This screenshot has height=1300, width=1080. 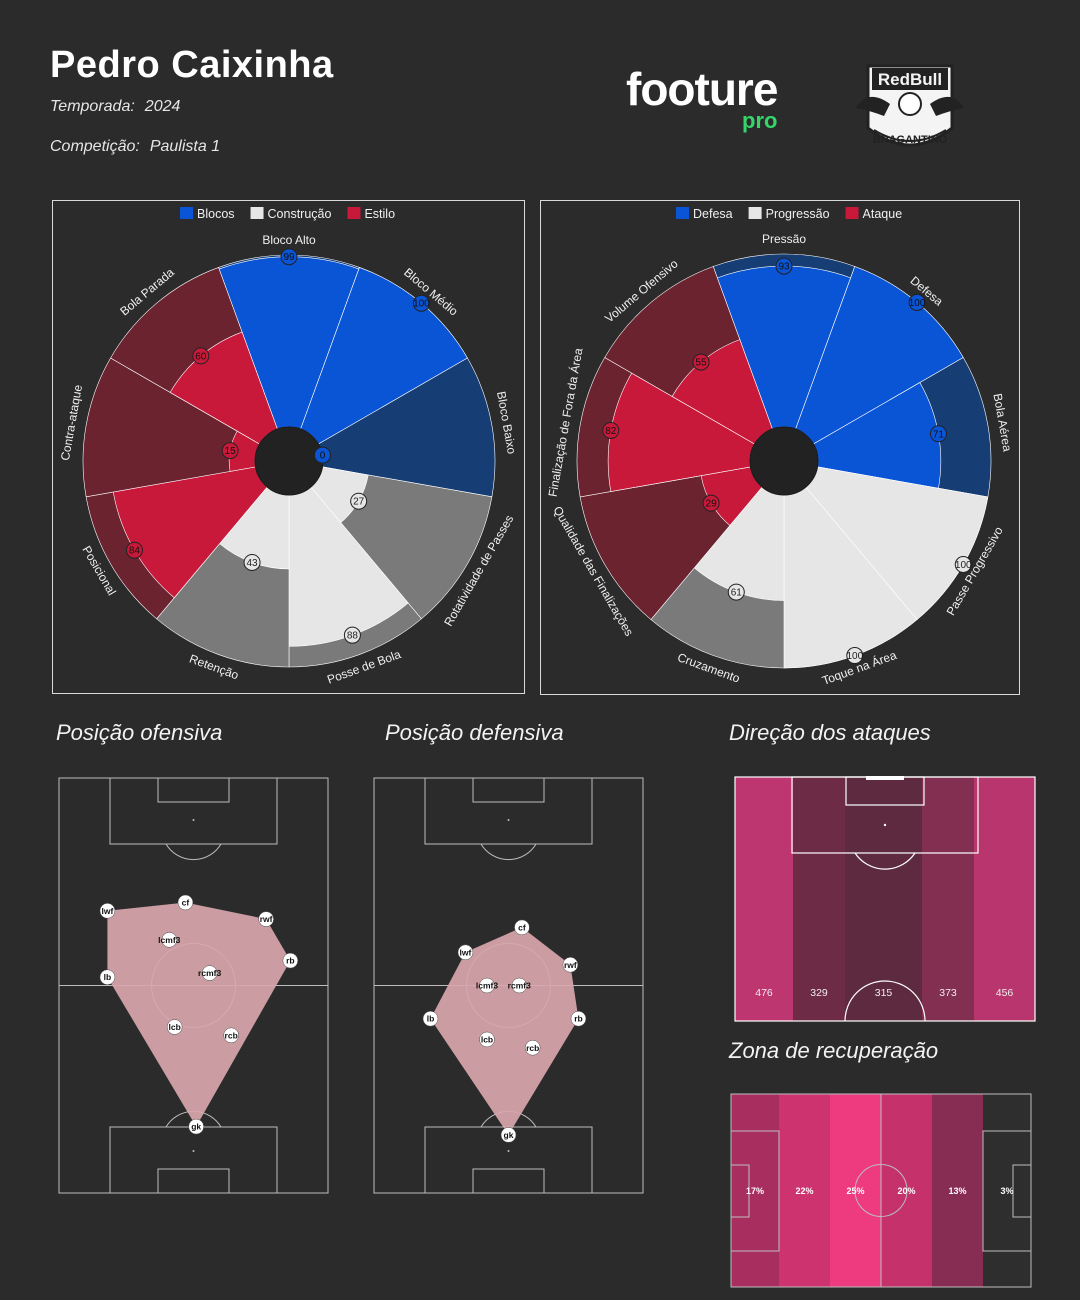 I want to click on value-badge-cruzamento, so click(x=736, y=592).